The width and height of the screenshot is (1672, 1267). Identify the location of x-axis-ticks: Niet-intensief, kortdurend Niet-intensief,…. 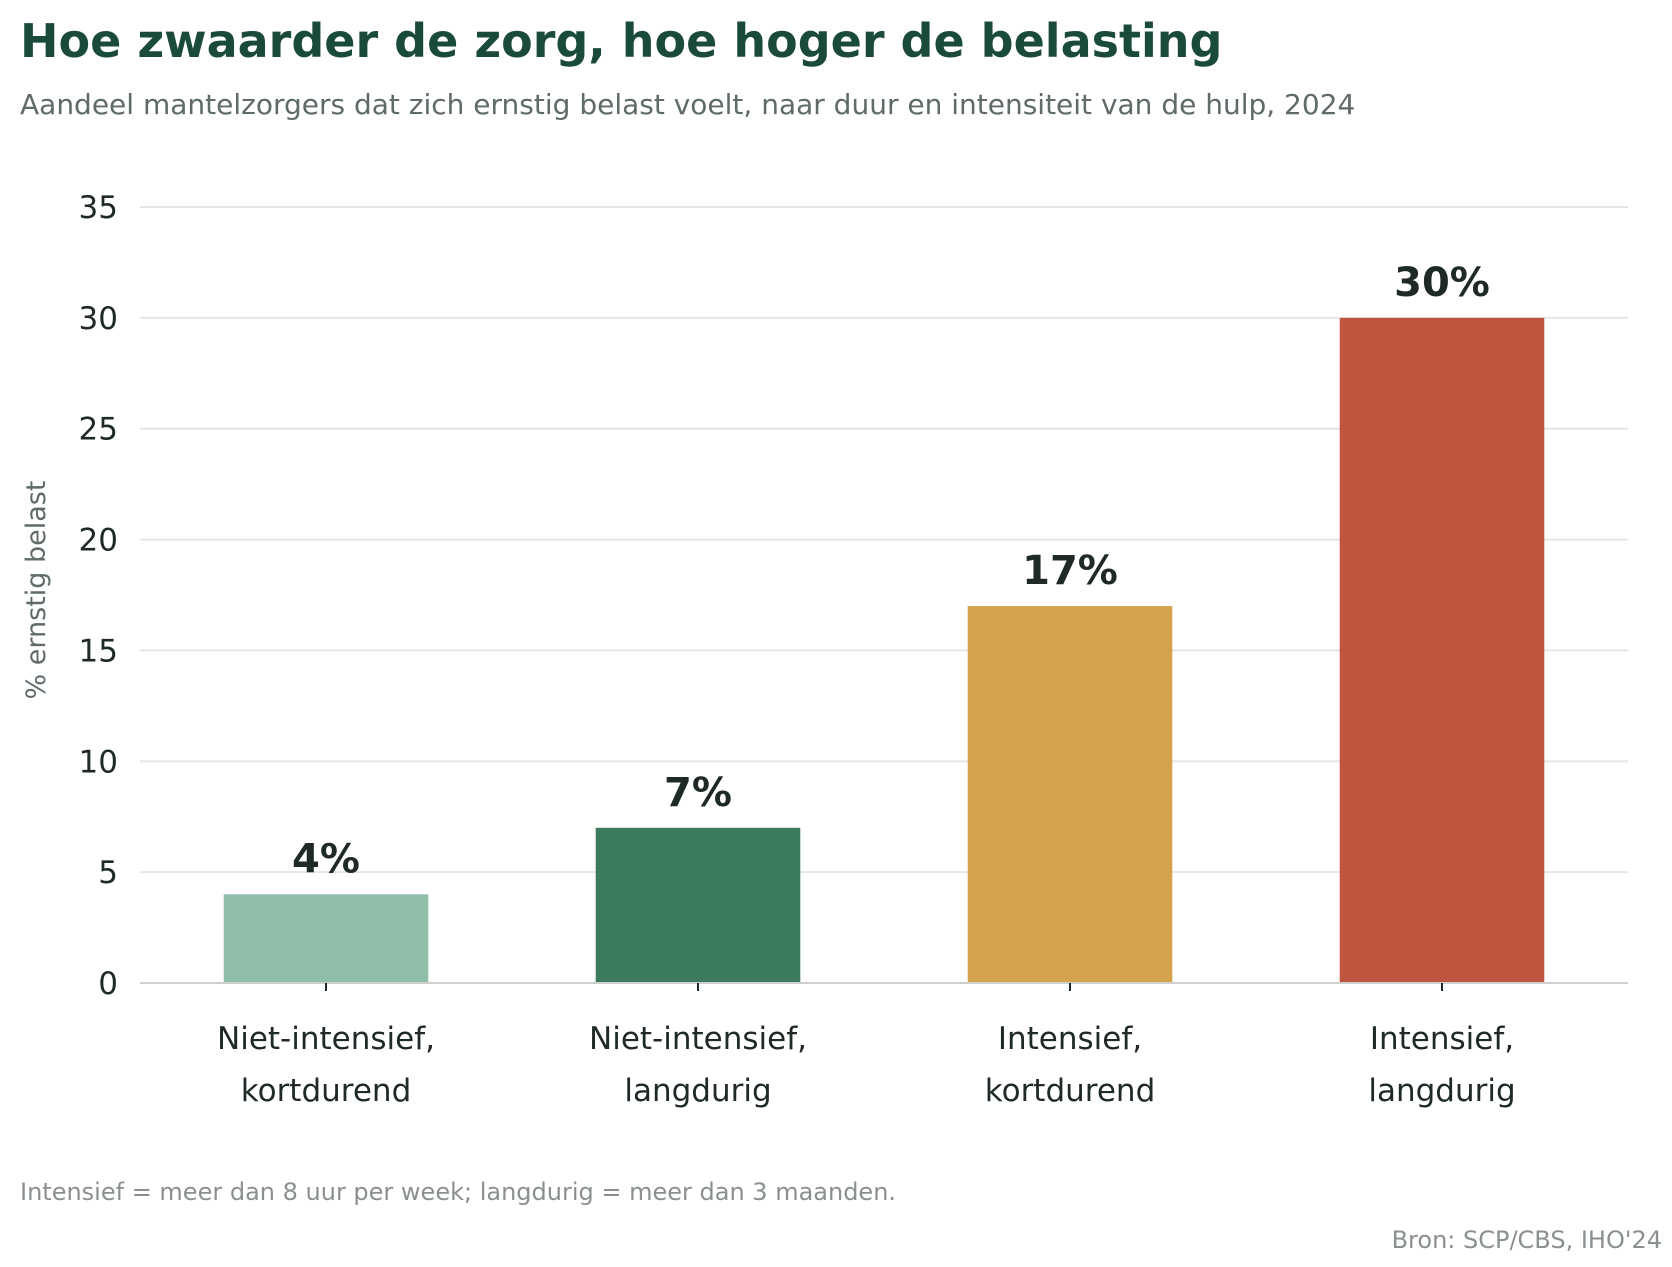
(866, 1046).